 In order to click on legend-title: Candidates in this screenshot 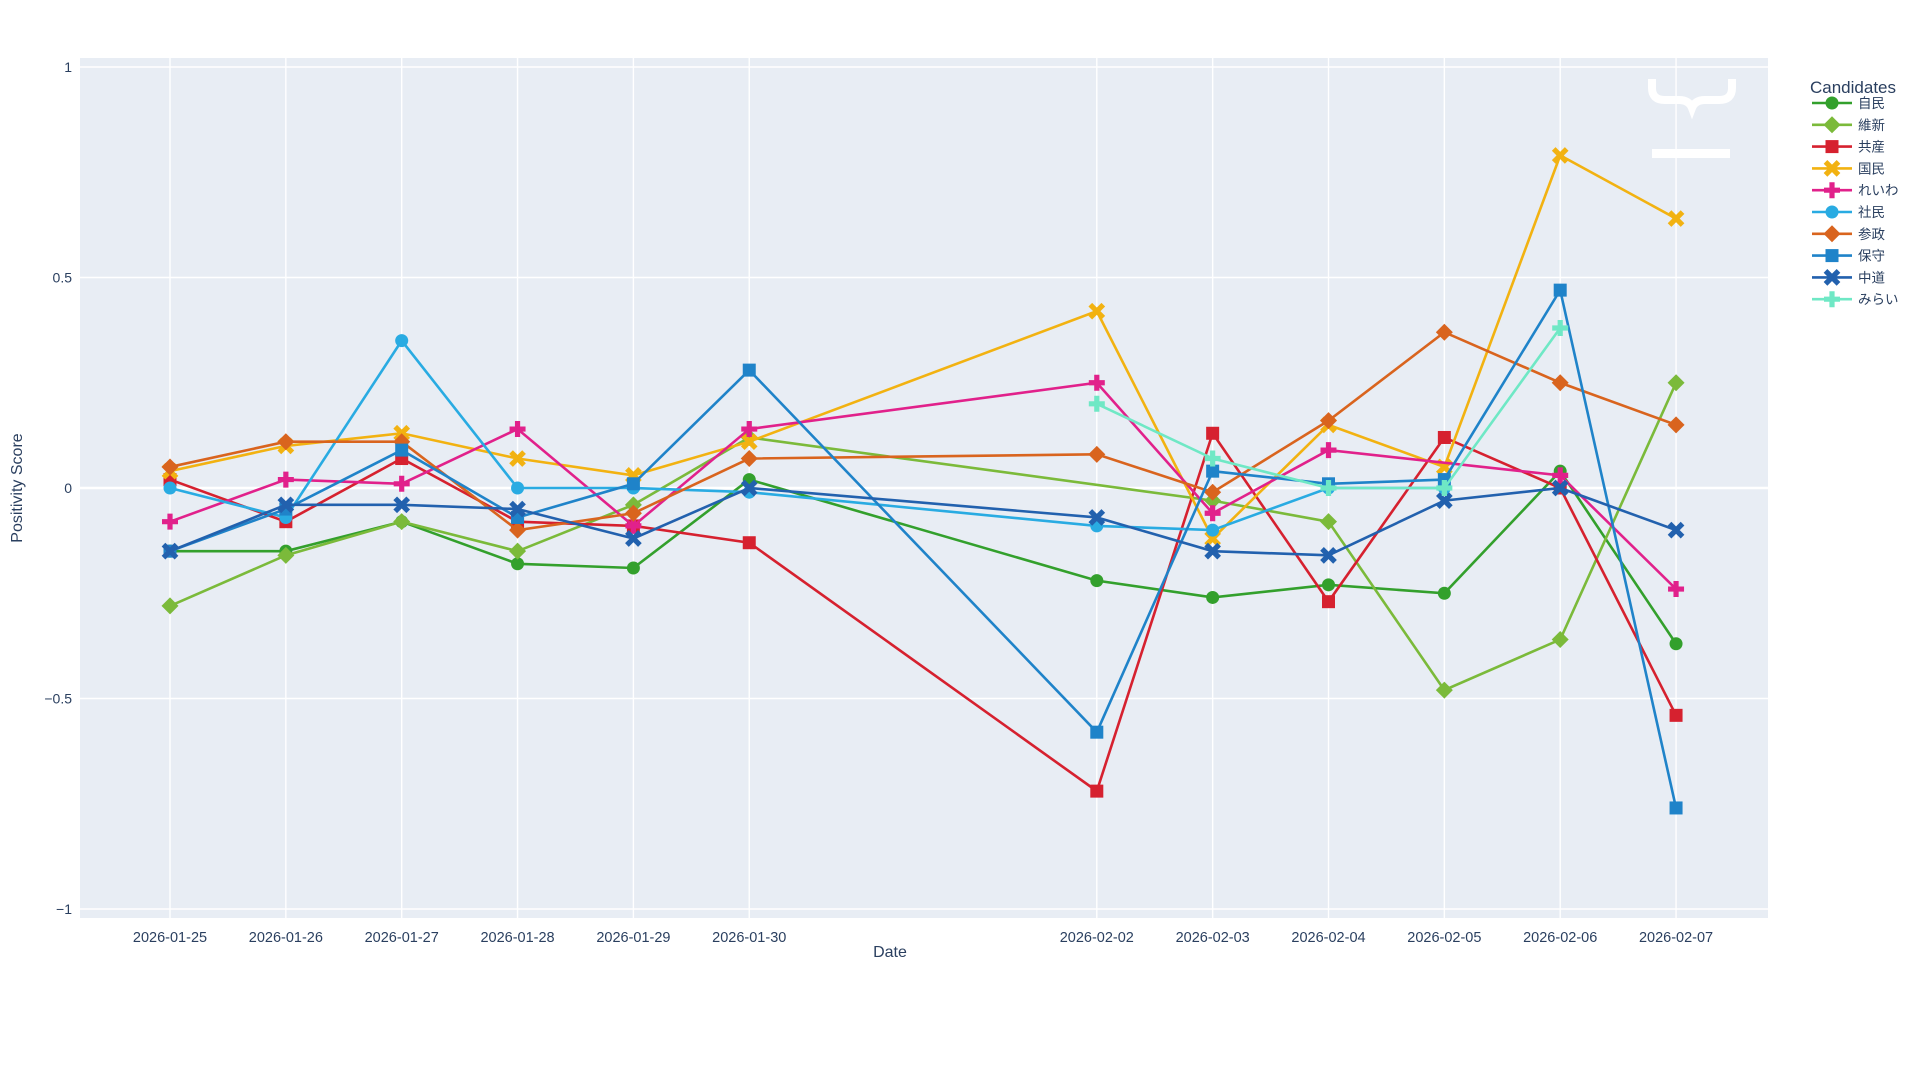, I will do `click(1853, 87)`.